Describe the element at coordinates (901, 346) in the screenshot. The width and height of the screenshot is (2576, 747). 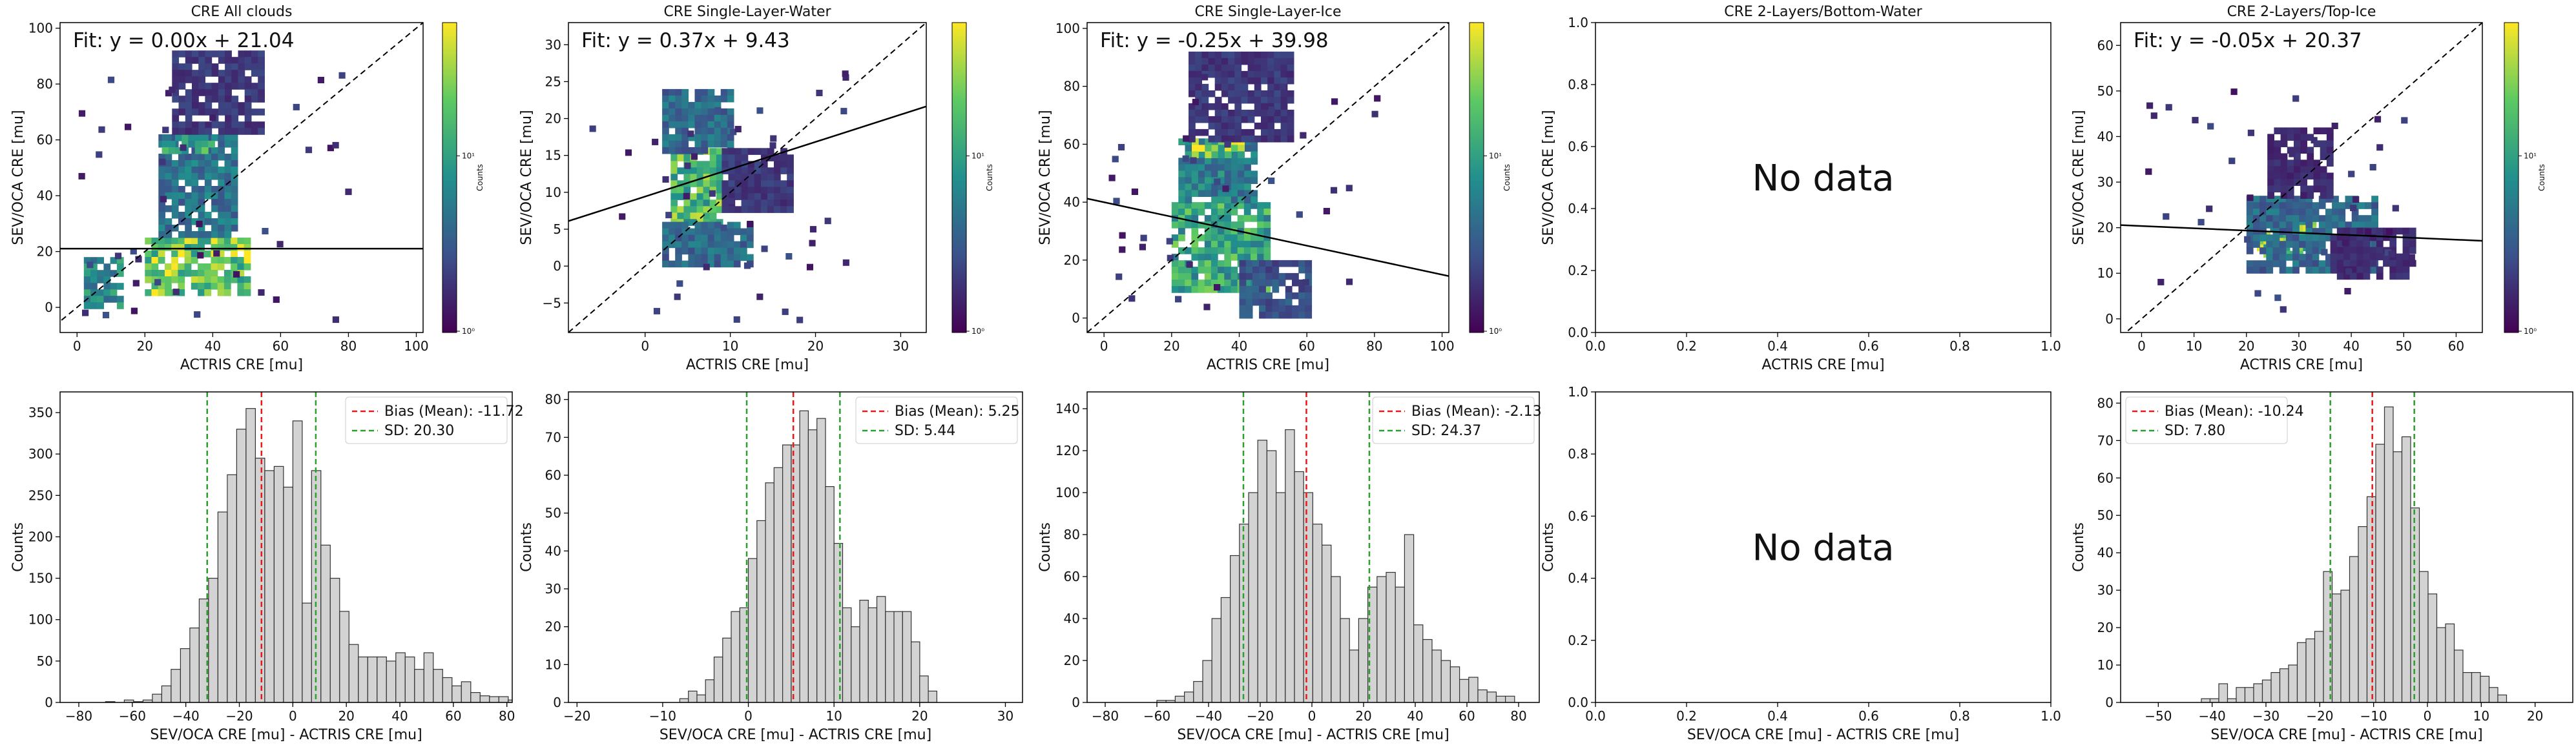
I see `x-tick-label: 30` at that location.